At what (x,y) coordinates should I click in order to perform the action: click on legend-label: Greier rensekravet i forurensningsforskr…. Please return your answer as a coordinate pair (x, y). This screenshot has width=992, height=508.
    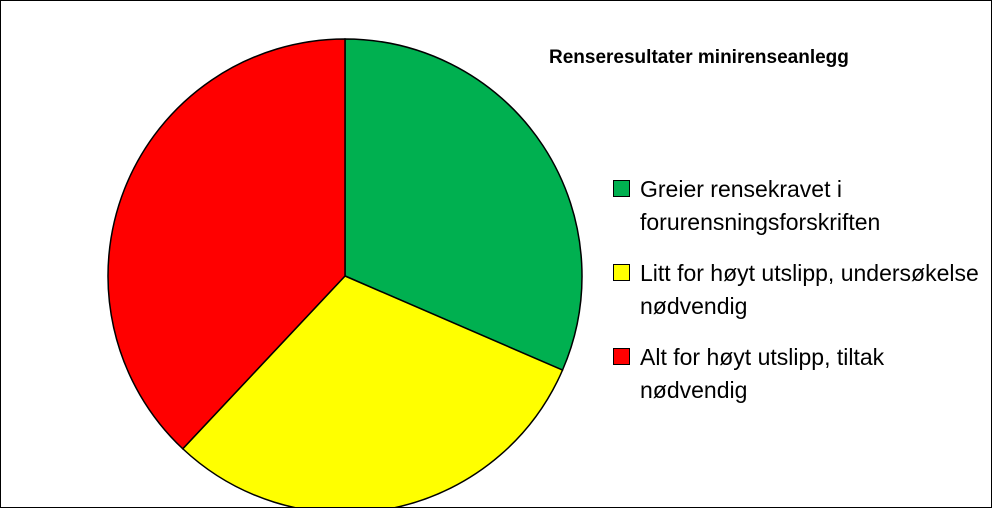
    Looking at the image, I should click on (760, 205).